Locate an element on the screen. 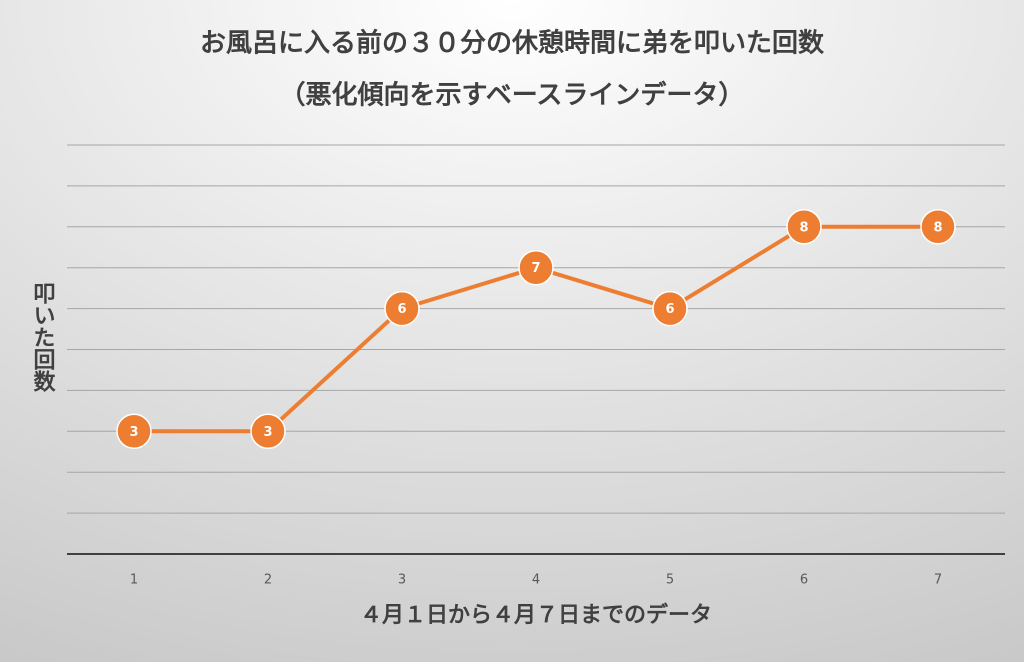  x-tick-label: 2 is located at coordinates (268, 580).